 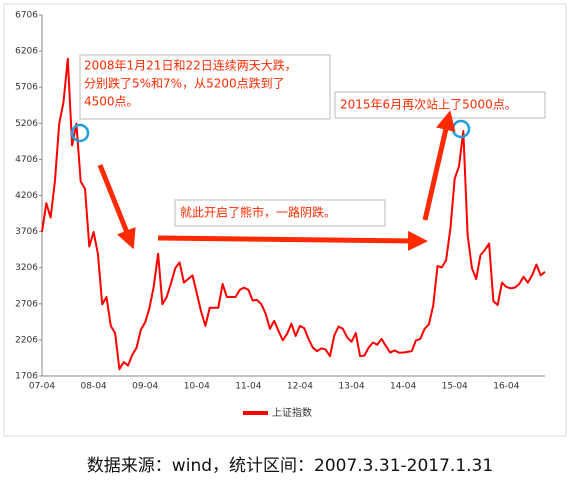 What do you see at coordinates (145, 387) in the screenshot?
I see `x-tick-label: 09-04` at bounding box center [145, 387].